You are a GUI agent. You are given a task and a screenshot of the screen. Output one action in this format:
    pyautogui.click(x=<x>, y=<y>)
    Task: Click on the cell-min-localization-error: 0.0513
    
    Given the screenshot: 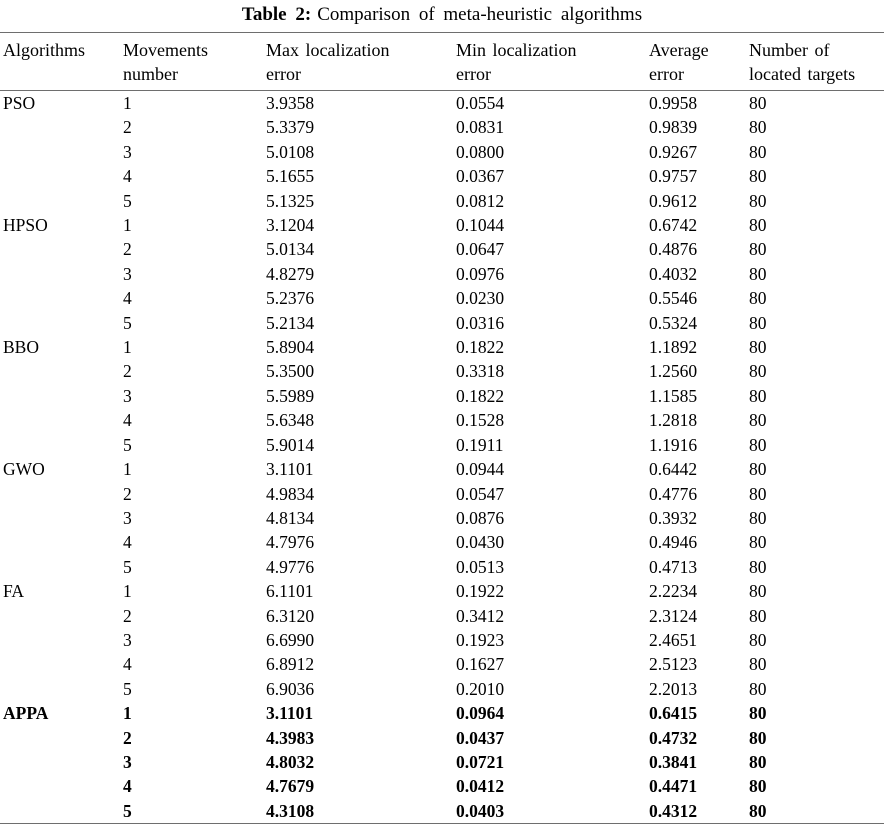 What is the action you would take?
    pyautogui.click(x=480, y=566)
    